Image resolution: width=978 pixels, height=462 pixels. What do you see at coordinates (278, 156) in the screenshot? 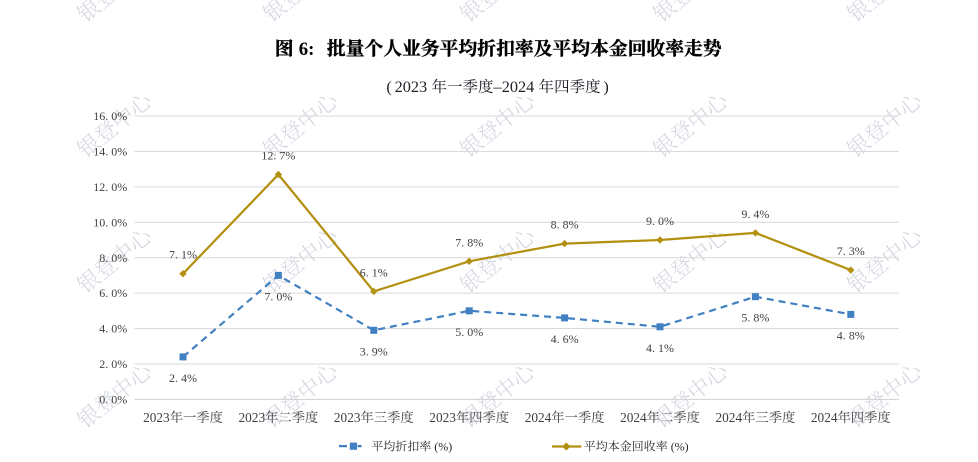
I see `svg-text: 12. 7%` at bounding box center [278, 156].